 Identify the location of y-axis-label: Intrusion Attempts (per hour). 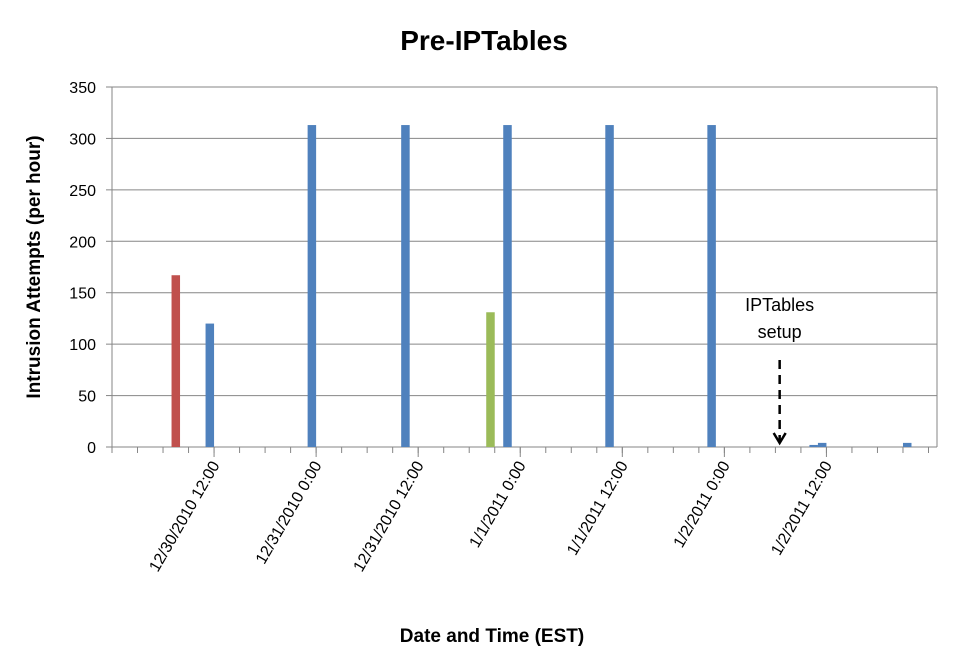
(34, 266).